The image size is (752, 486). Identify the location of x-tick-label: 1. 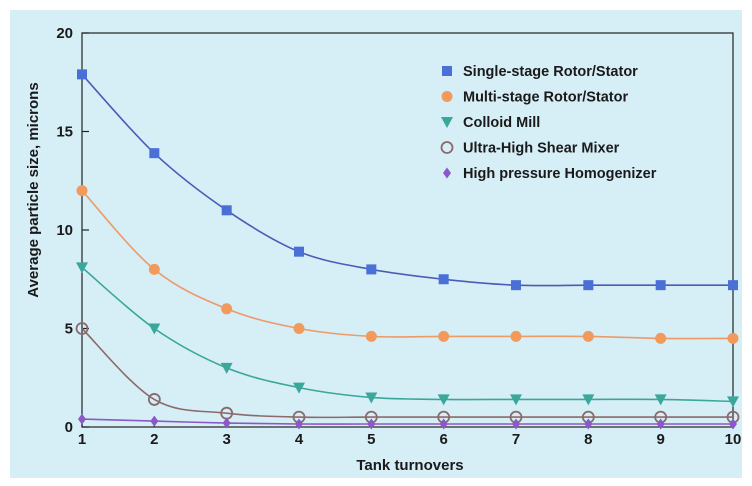
(82, 439).